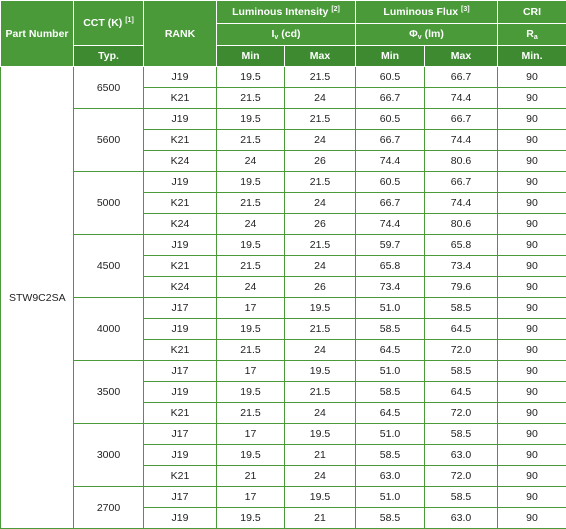 The width and height of the screenshot is (566, 529). Describe the element at coordinates (461, 392) in the screenshot. I see `flux-max-cell: 64.5` at that location.